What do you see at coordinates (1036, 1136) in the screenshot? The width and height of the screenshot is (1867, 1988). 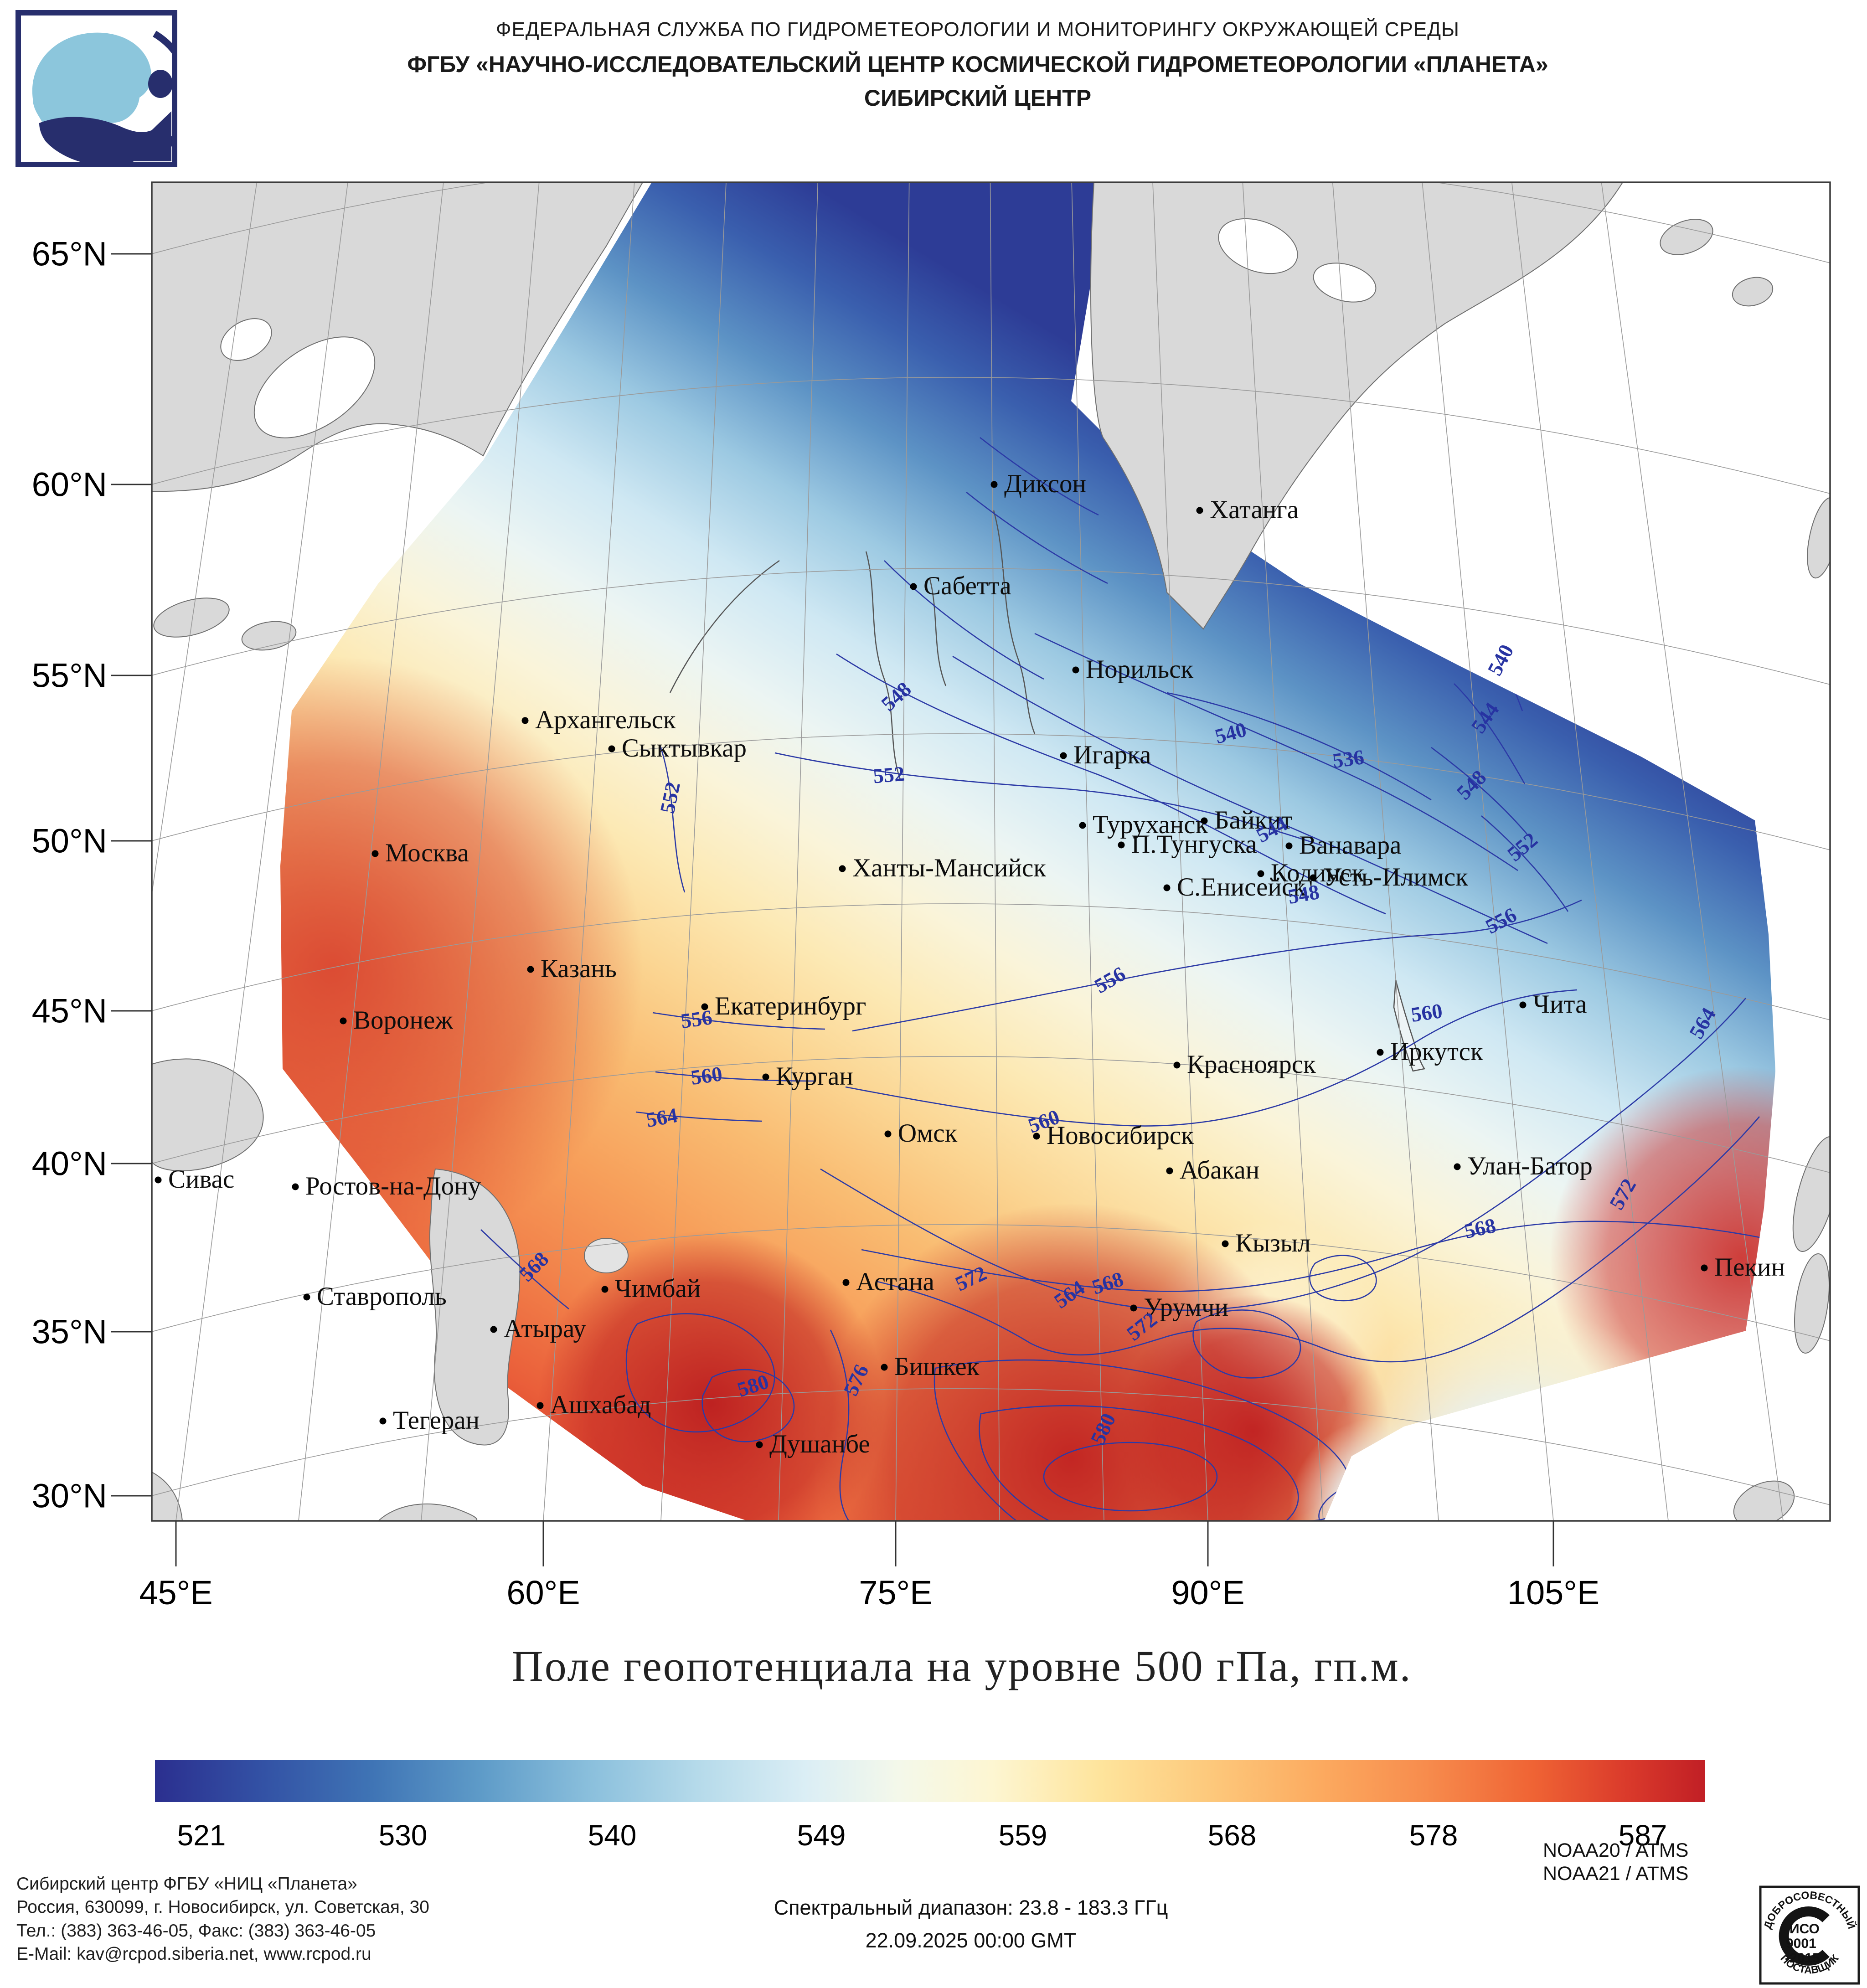 I see `city-dot-Новосибирск` at bounding box center [1036, 1136].